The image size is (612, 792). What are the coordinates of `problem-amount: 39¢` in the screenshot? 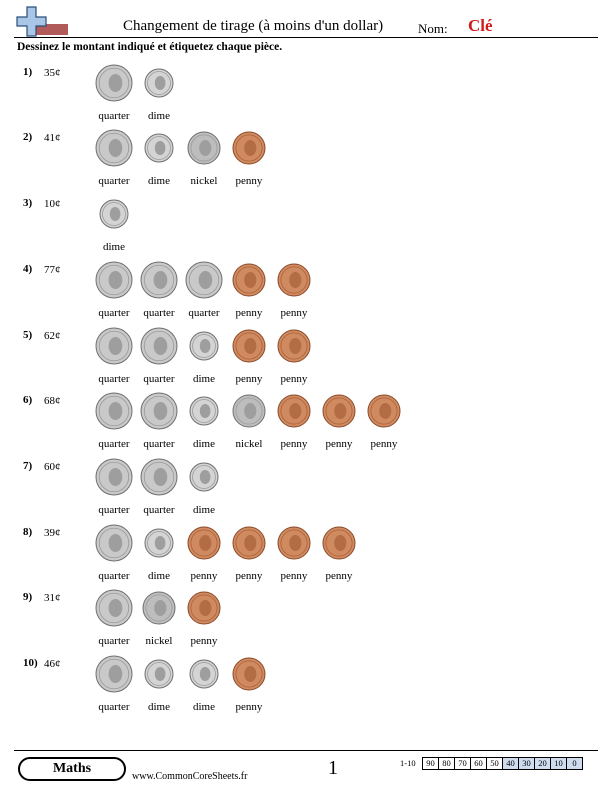 It's located at (52, 533).